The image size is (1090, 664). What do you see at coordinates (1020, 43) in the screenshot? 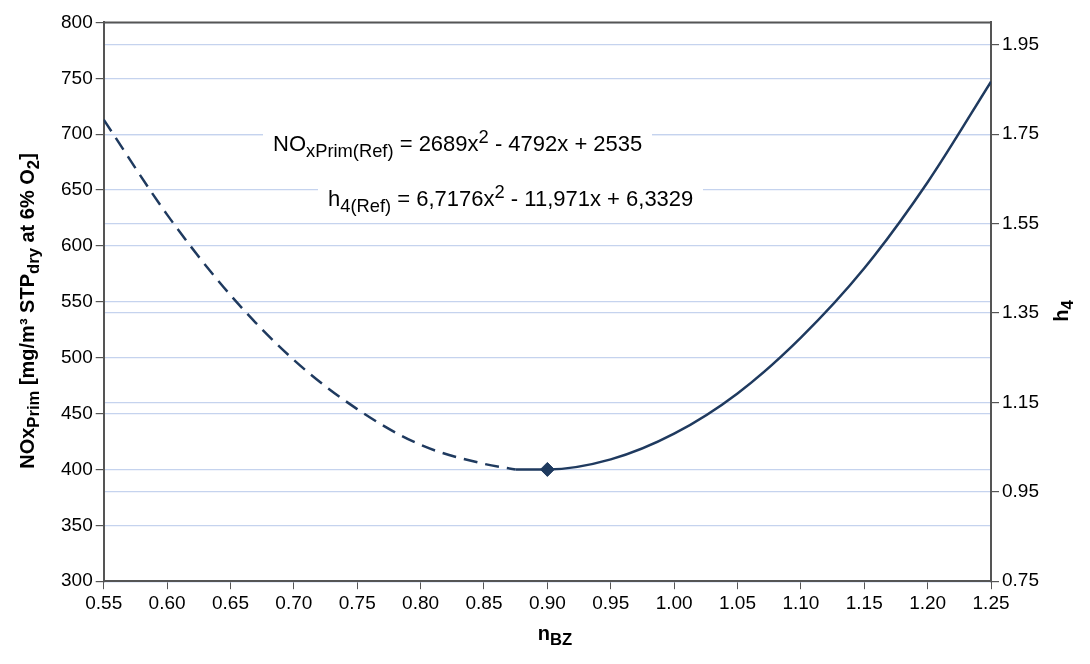
I see `y2-tick-label: 1.95` at bounding box center [1020, 43].